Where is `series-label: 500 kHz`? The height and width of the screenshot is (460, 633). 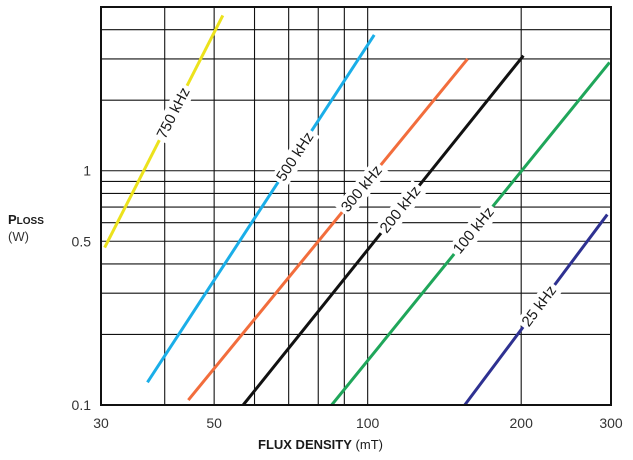
series-label: 500 kHz is located at coordinates (295, 156).